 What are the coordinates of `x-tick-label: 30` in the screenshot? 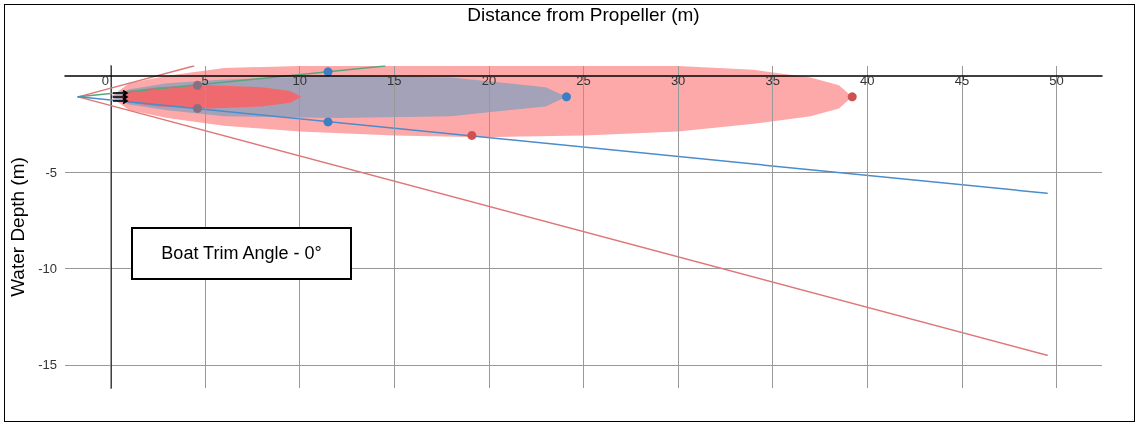 It's located at (678, 80).